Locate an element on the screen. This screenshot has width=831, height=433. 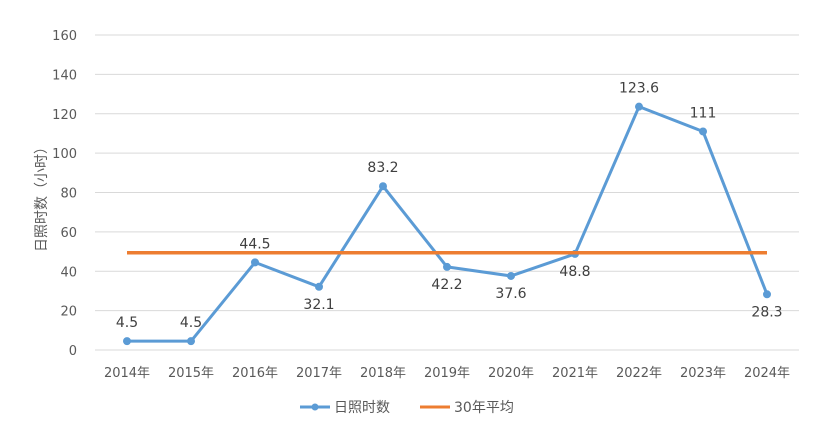
data-label: 44.5 is located at coordinates (254, 244).